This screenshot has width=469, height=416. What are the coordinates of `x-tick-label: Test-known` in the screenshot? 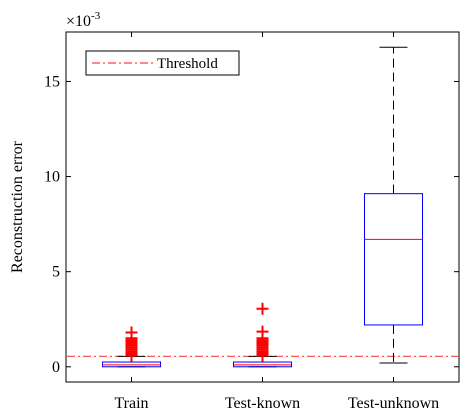 It's located at (262, 403).